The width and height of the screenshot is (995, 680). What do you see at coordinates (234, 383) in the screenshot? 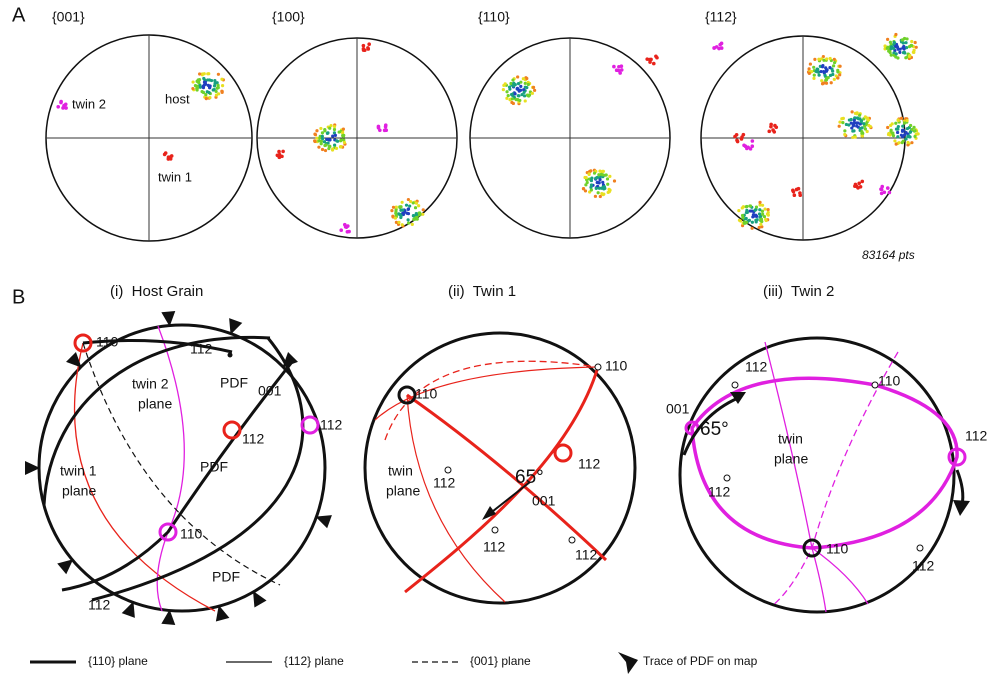
I see `pole-label: PDF` at bounding box center [234, 383].